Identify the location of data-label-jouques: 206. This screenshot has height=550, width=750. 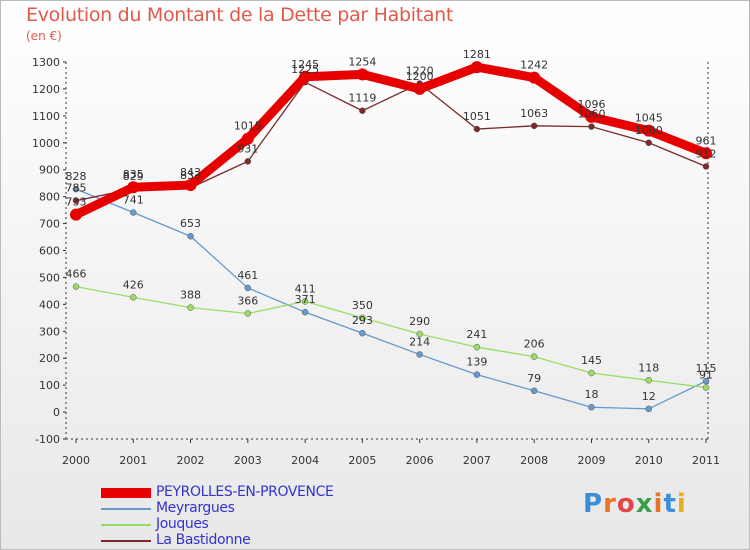
(534, 344).